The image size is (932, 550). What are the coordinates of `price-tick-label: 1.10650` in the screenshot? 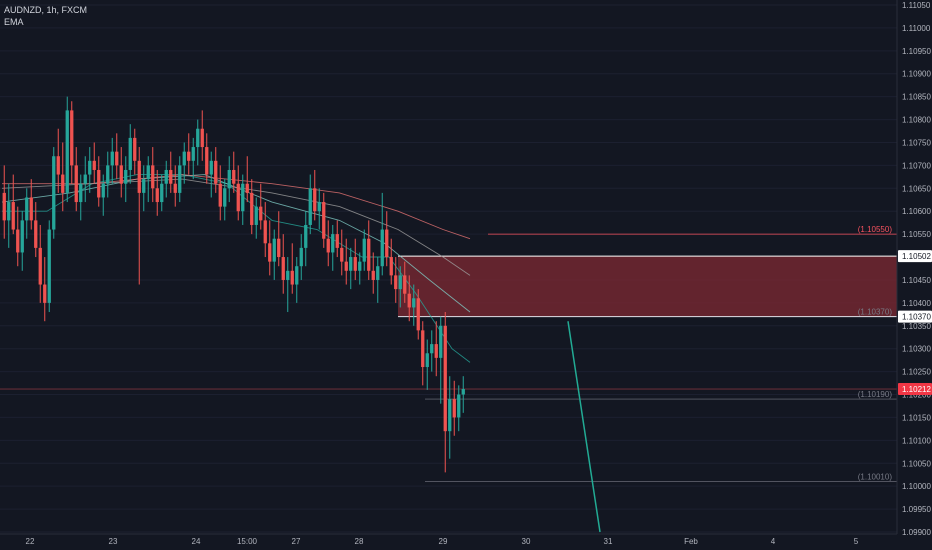 It's located at (916, 188).